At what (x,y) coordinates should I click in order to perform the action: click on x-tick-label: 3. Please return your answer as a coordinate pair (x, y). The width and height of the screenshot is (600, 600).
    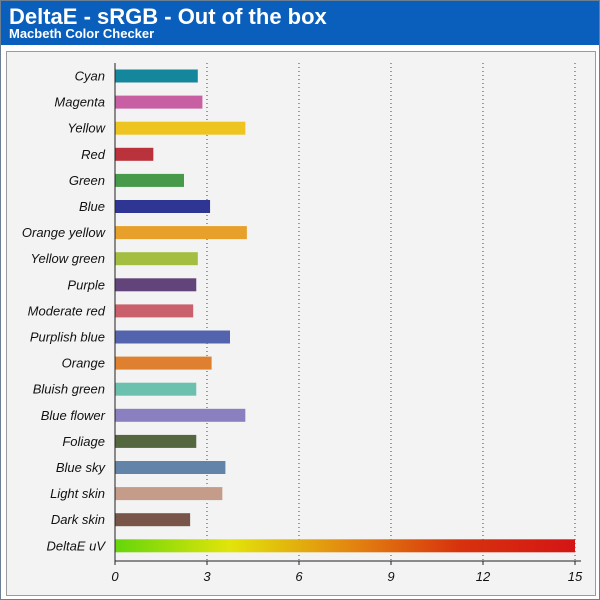
    Looking at the image, I should click on (207, 576).